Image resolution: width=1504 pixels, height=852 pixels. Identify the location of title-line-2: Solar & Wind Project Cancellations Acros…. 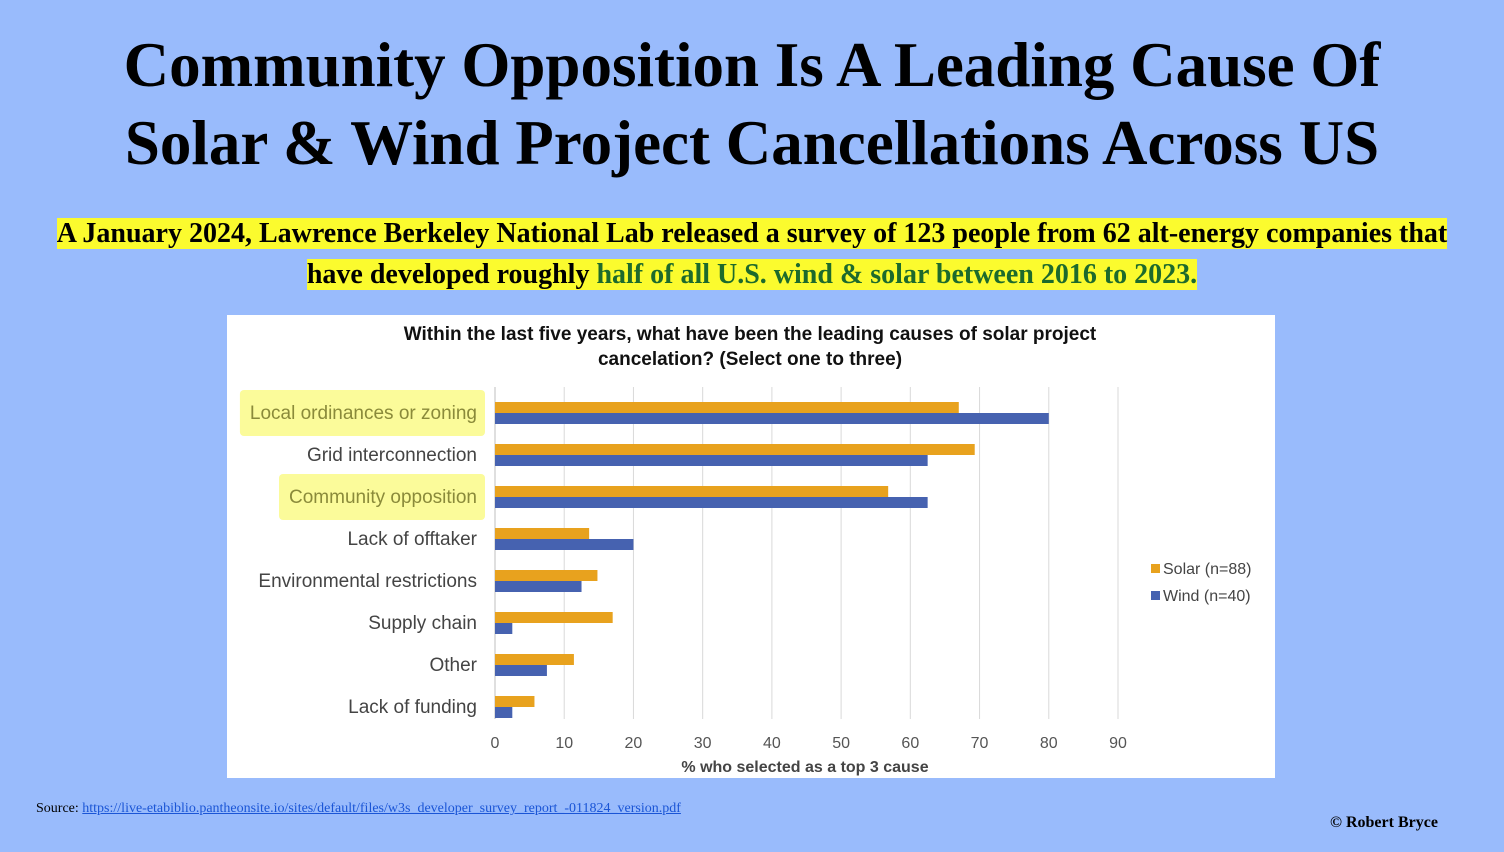
(752, 143).